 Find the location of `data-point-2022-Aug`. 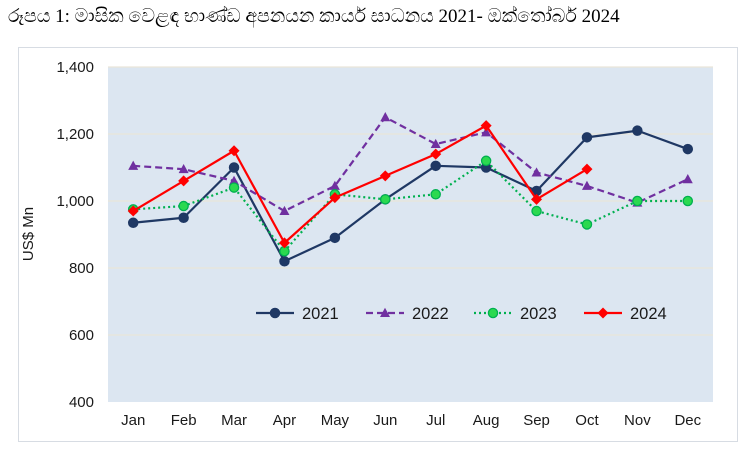

data-point-2022-Aug is located at coordinates (486, 132).